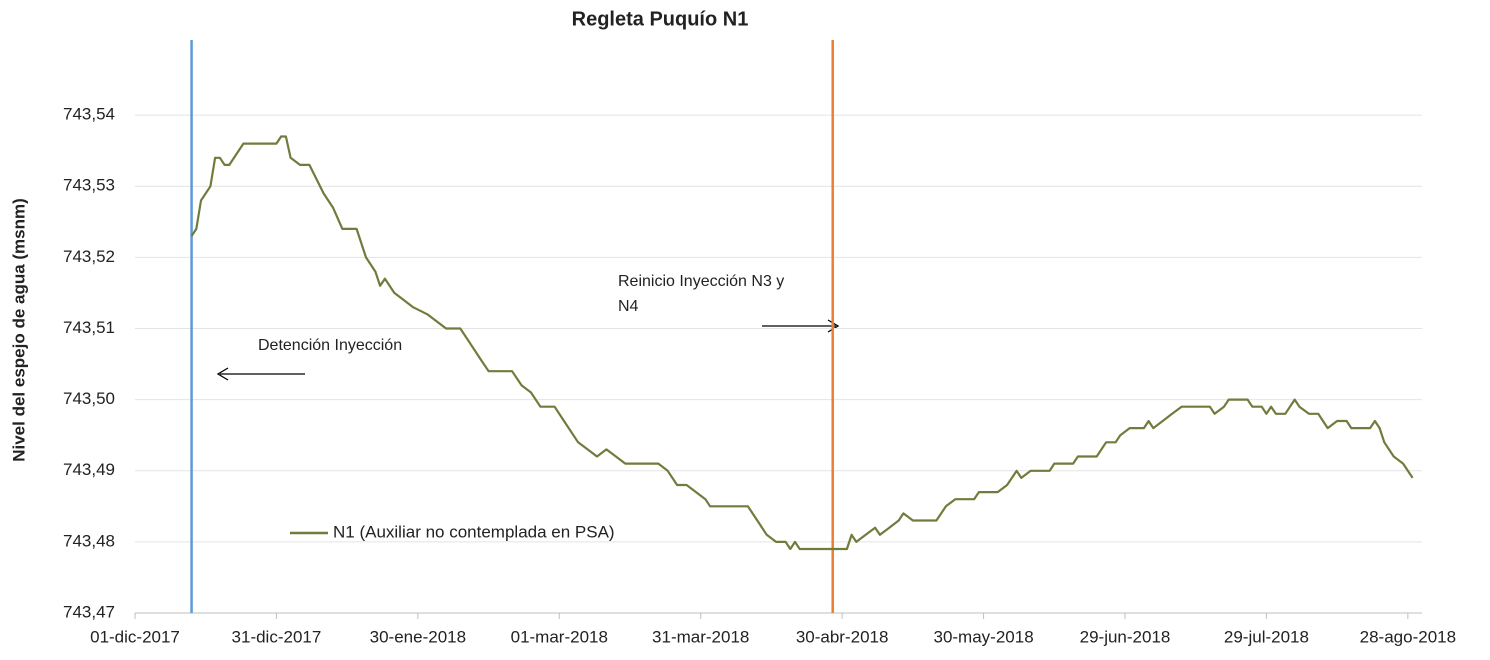 This screenshot has height=660, width=1490. Describe the element at coordinates (700, 636) in the screenshot. I see `x-tick-label: 31-mar-2018` at that location.